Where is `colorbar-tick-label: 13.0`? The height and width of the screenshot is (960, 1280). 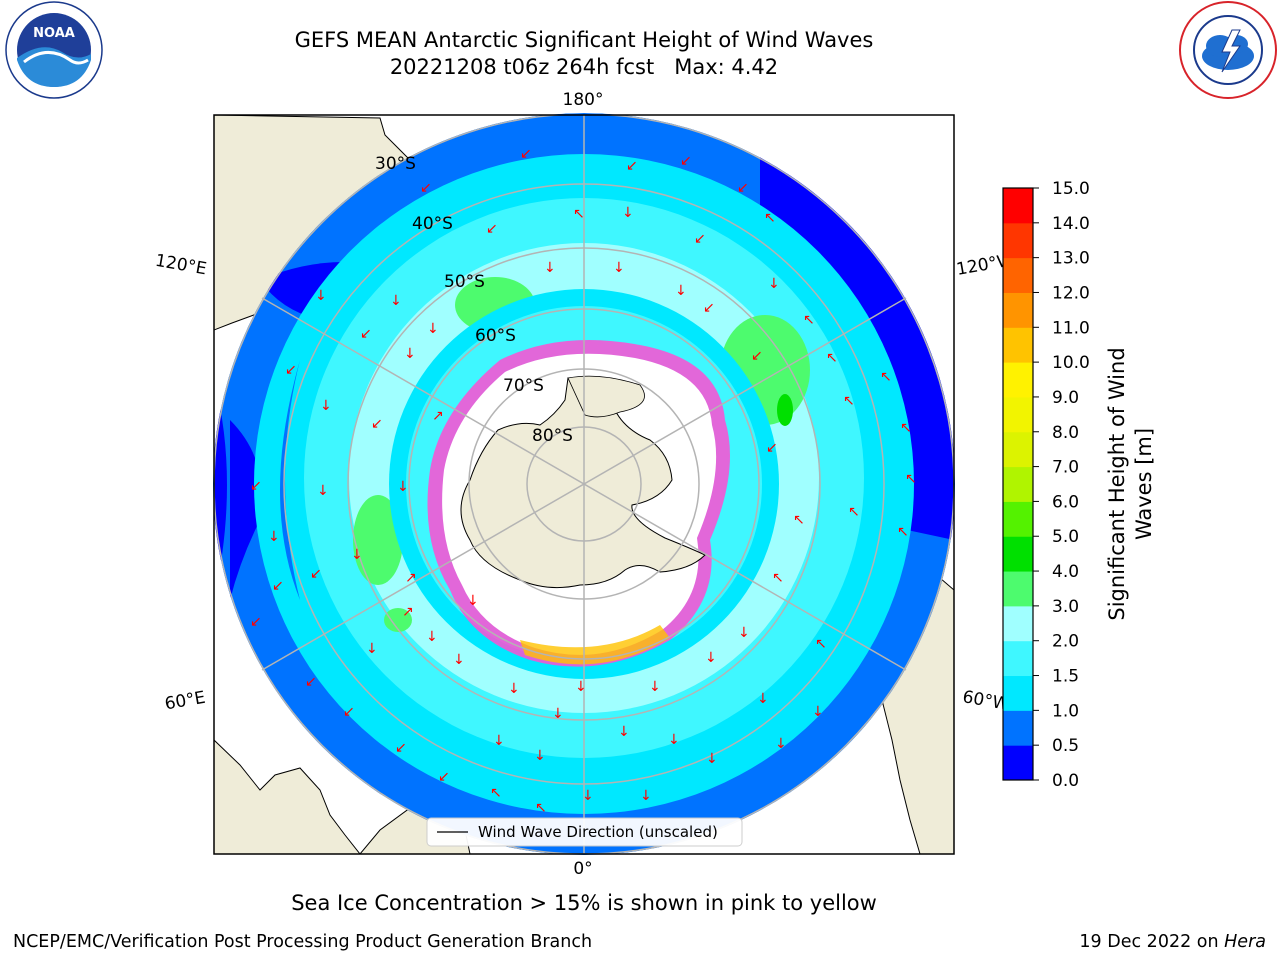
colorbar-tick-label: 13.0 is located at coordinates (1071, 259).